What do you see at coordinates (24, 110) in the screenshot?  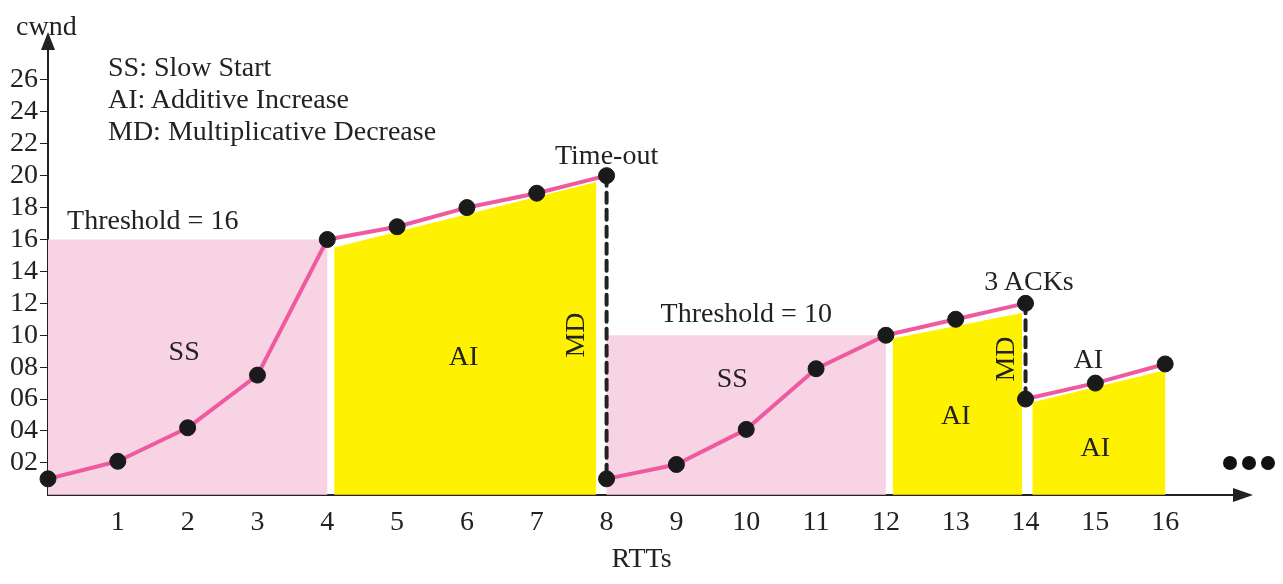 I see `y-tick-label: 24` at bounding box center [24, 110].